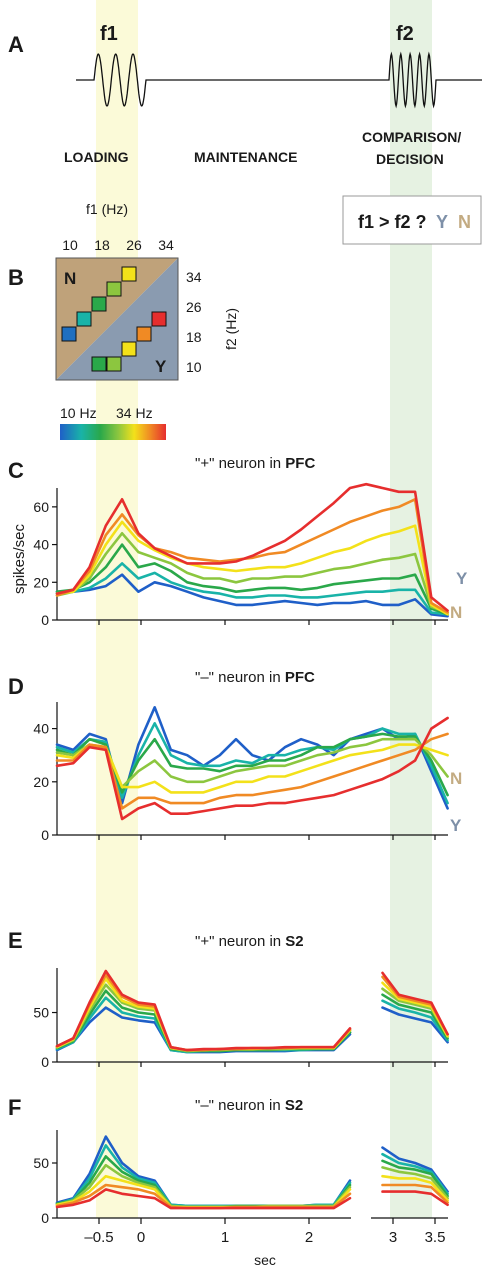 This screenshot has width=494, height=1280. I want to click on panel-d: D "–" neuron in PFC 0 20 40 N Y, so click(235, 756).